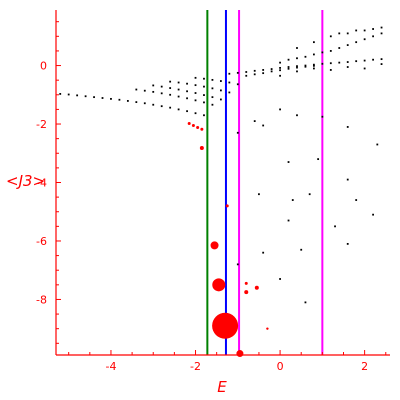  Describe the element at coordinates (228, 239) in the screenshot. I see `highlight-points` at that location.